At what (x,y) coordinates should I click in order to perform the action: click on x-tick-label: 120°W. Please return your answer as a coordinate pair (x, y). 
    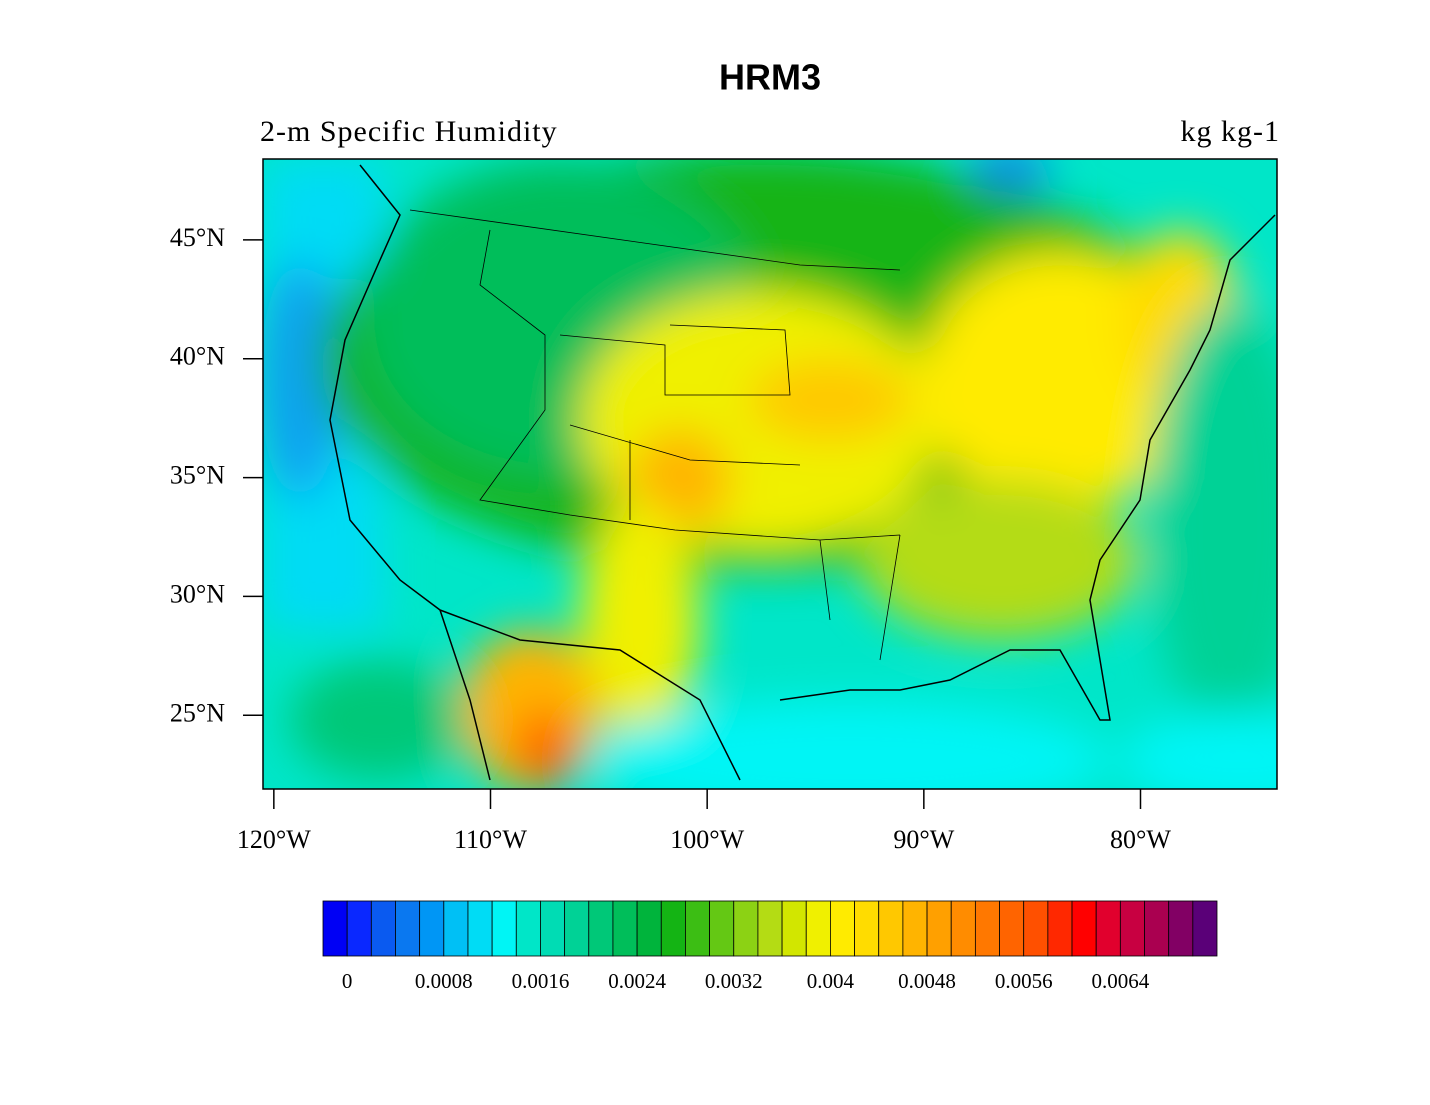
    Looking at the image, I should click on (274, 839).